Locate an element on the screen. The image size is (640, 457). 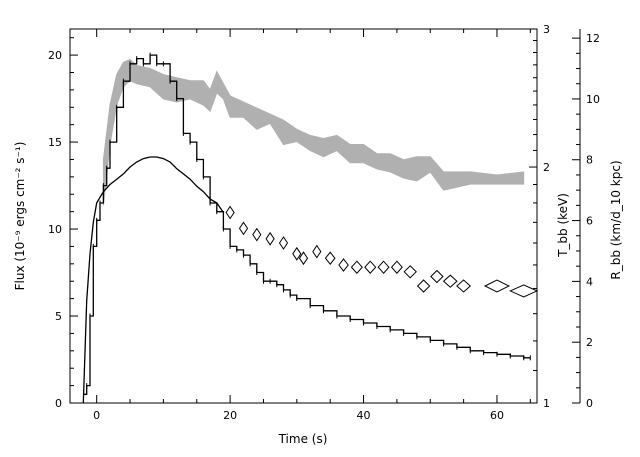
y-tick-label-radius: 0 is located at coordinates (589, 403).